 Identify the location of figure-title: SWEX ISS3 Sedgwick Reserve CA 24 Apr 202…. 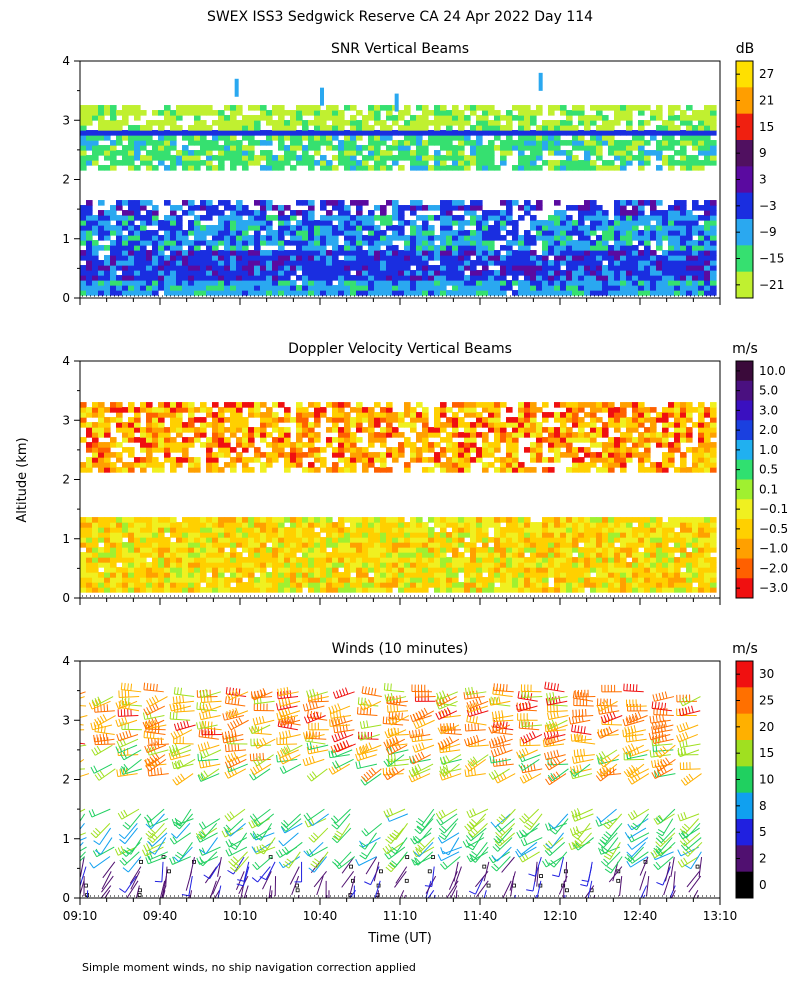
(400, 17).